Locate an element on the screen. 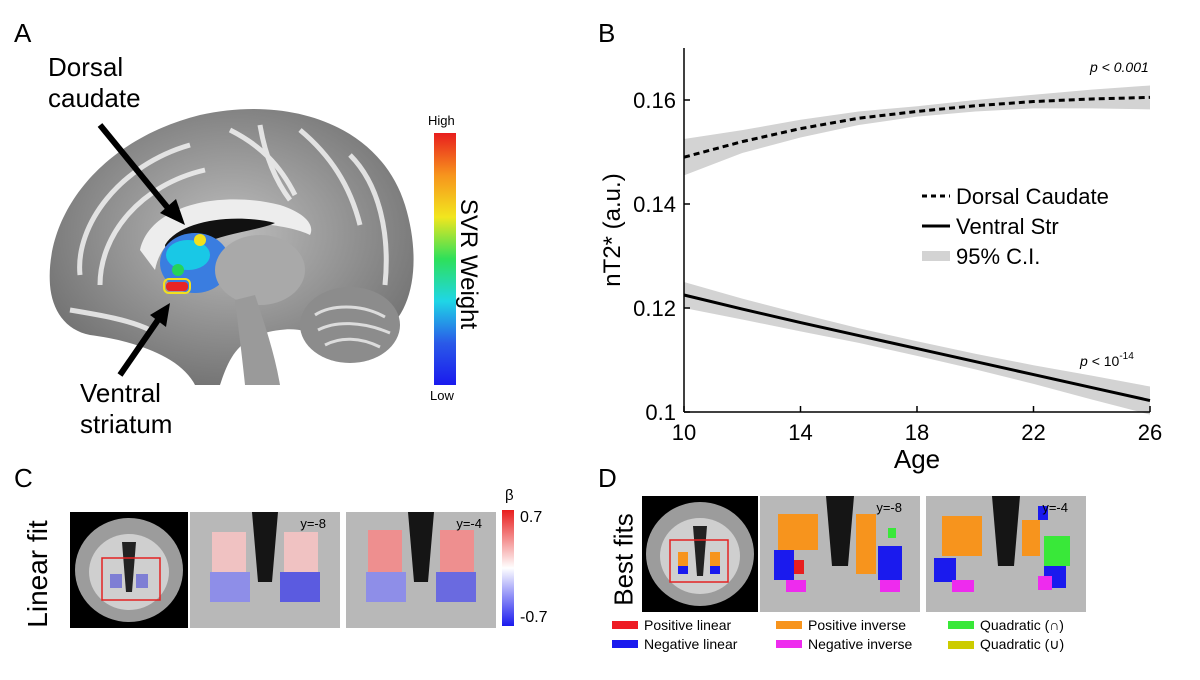 The image size is (1200, 680). panel-letter-b: B is located at coordinates (607, 33).